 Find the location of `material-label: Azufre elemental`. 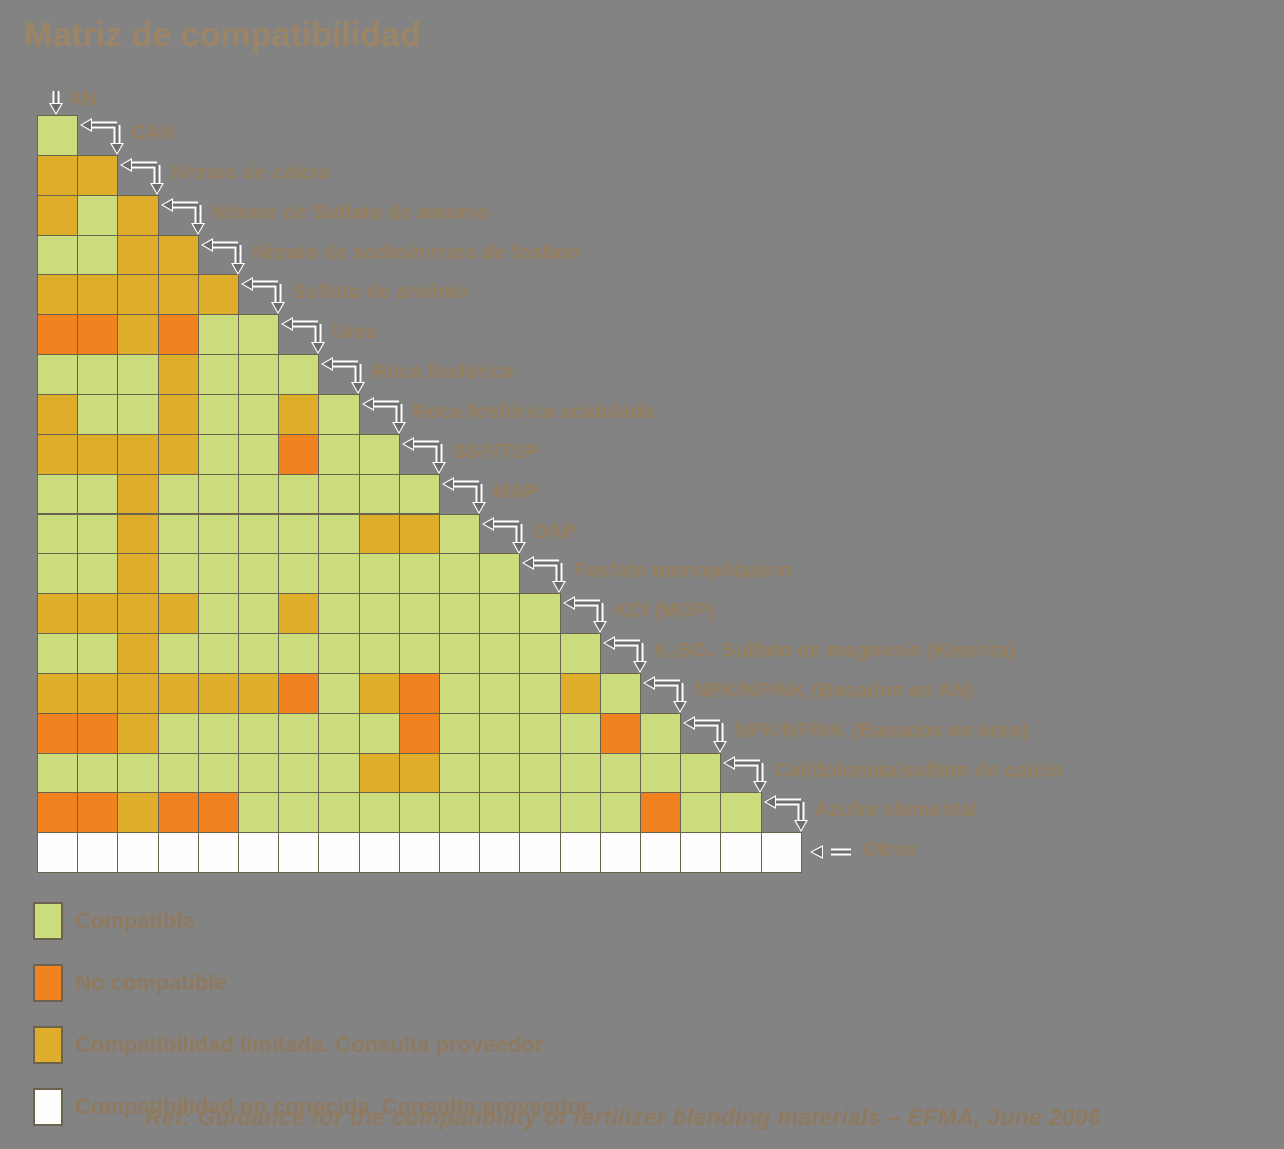

material-label: Azufre elemental is located at coordinates (896, 810).